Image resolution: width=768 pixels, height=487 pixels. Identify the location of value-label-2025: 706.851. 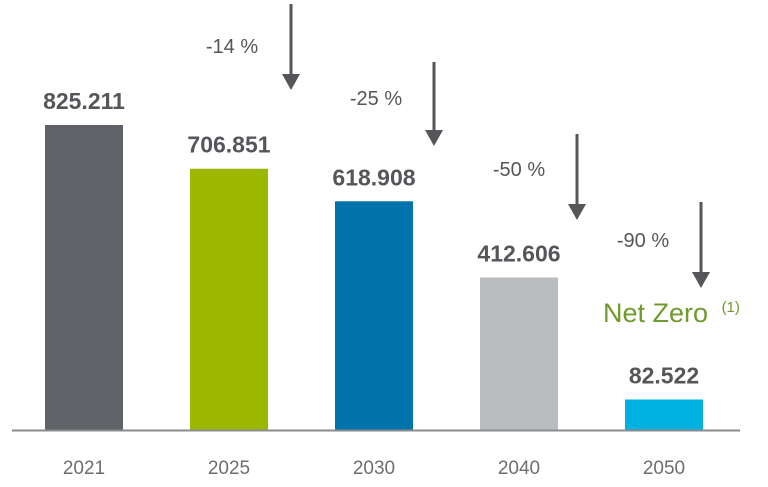
(228, 145).